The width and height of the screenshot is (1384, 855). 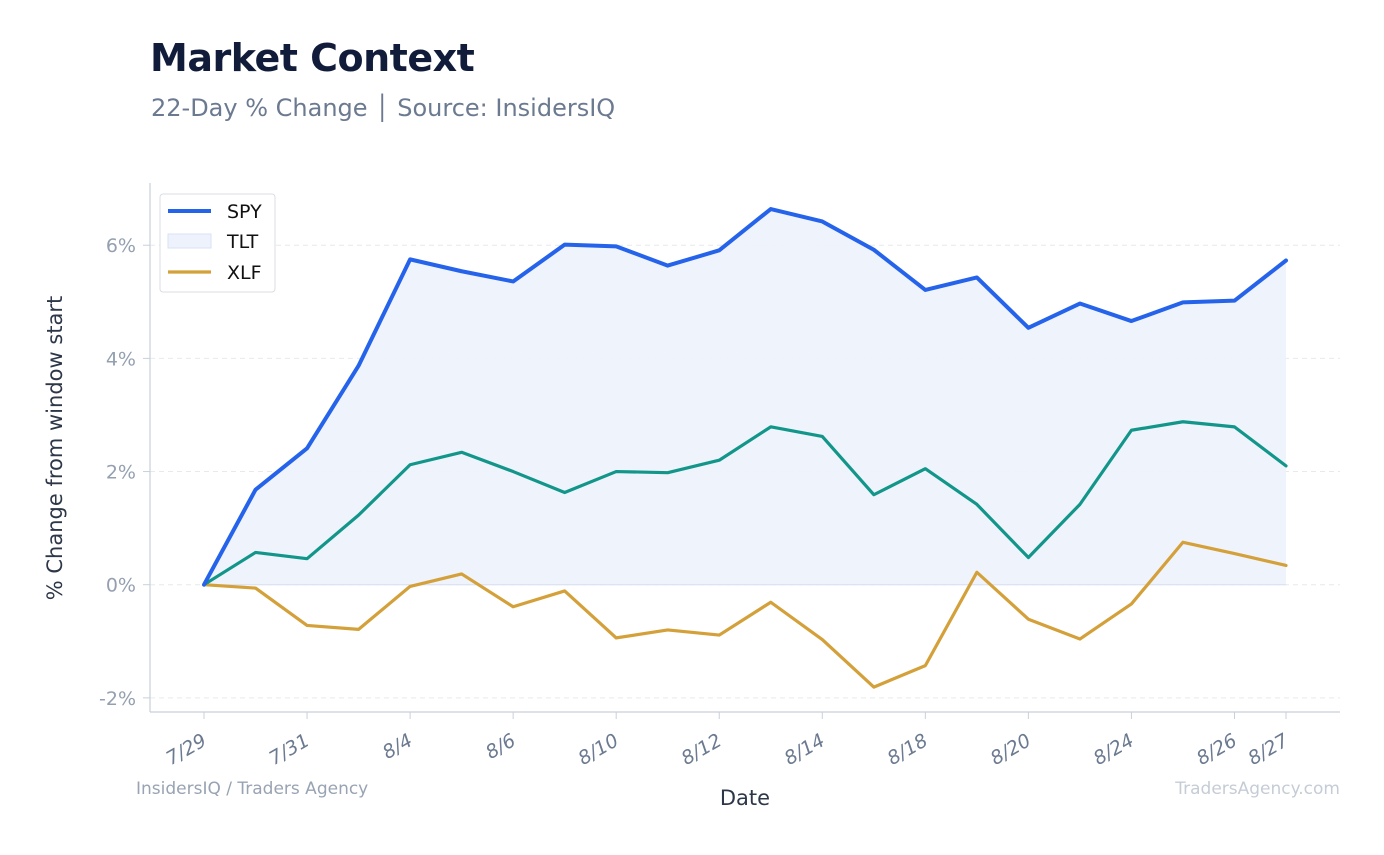 I want to click on footer-watermark: TradersAgency.com, so click(x=1257, y=789).